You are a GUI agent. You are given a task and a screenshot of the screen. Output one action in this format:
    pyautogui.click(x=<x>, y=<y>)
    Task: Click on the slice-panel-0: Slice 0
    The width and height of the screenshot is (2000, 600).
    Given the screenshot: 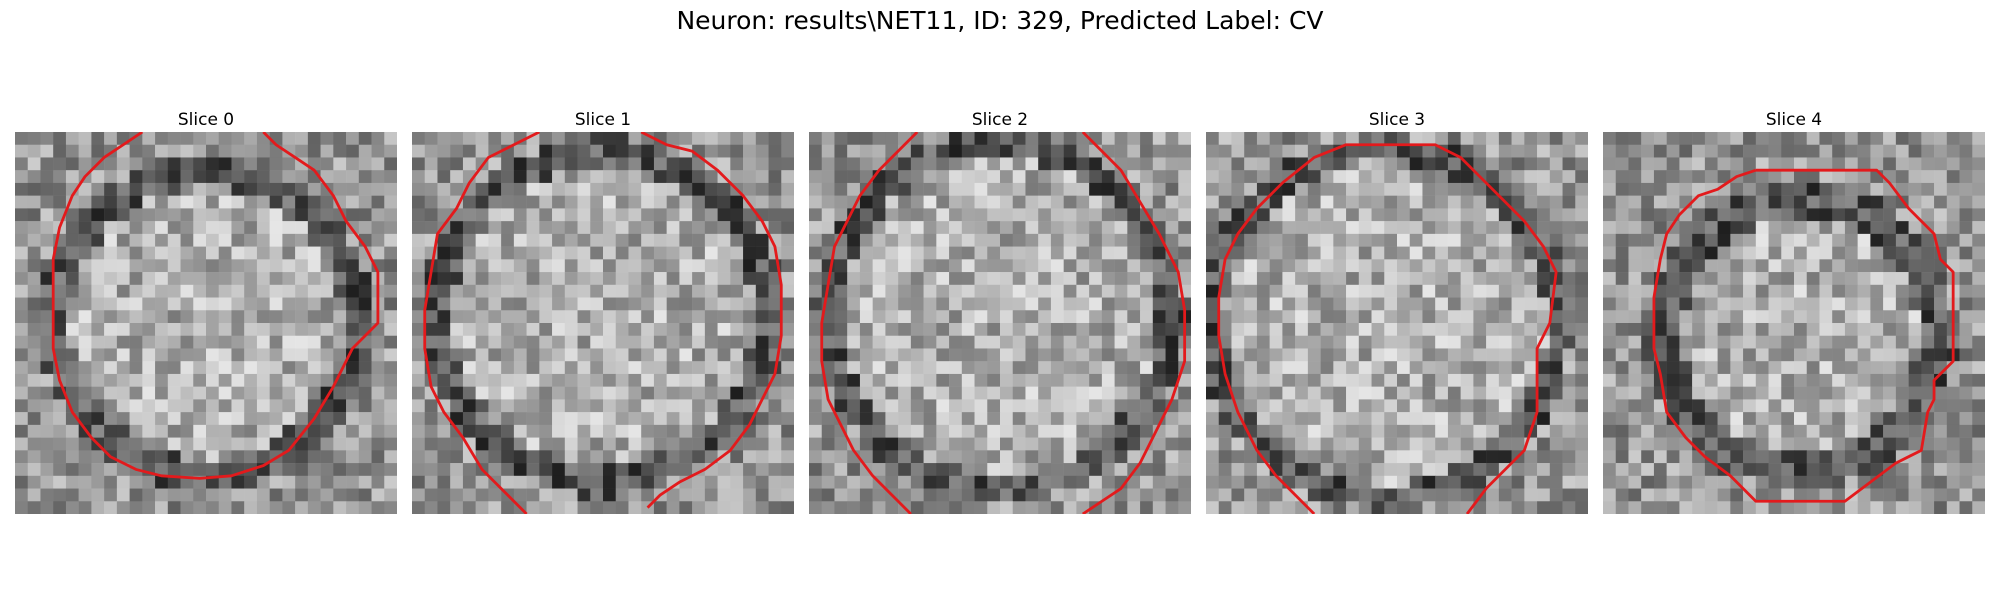 What is the action you would take?
    pyautogui.click(x=206, y=311)
    